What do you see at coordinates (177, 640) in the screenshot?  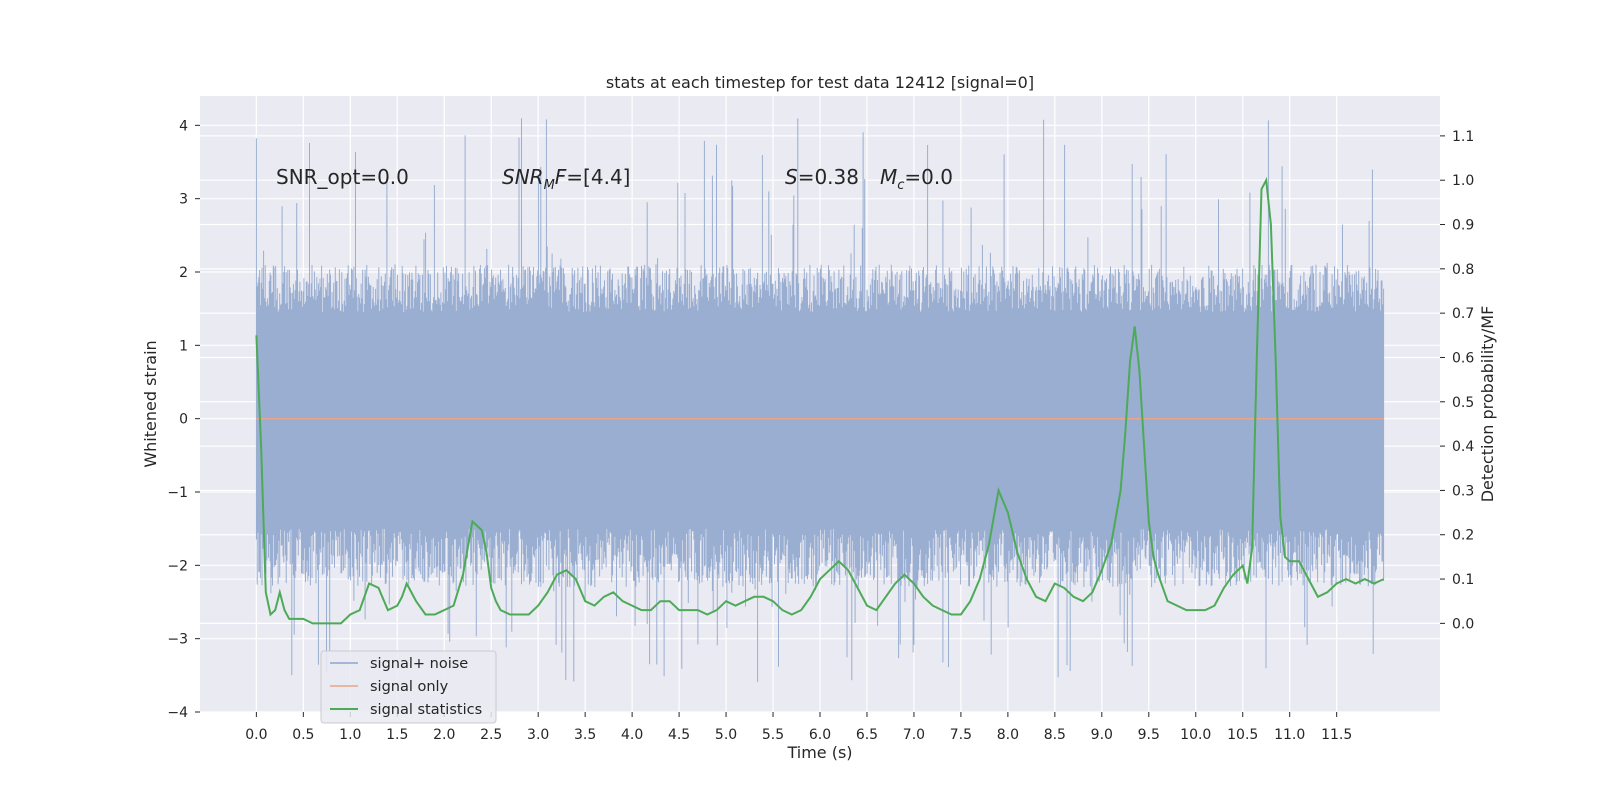 I see `y-tick-label: −3` at bounding box center [177, 640].